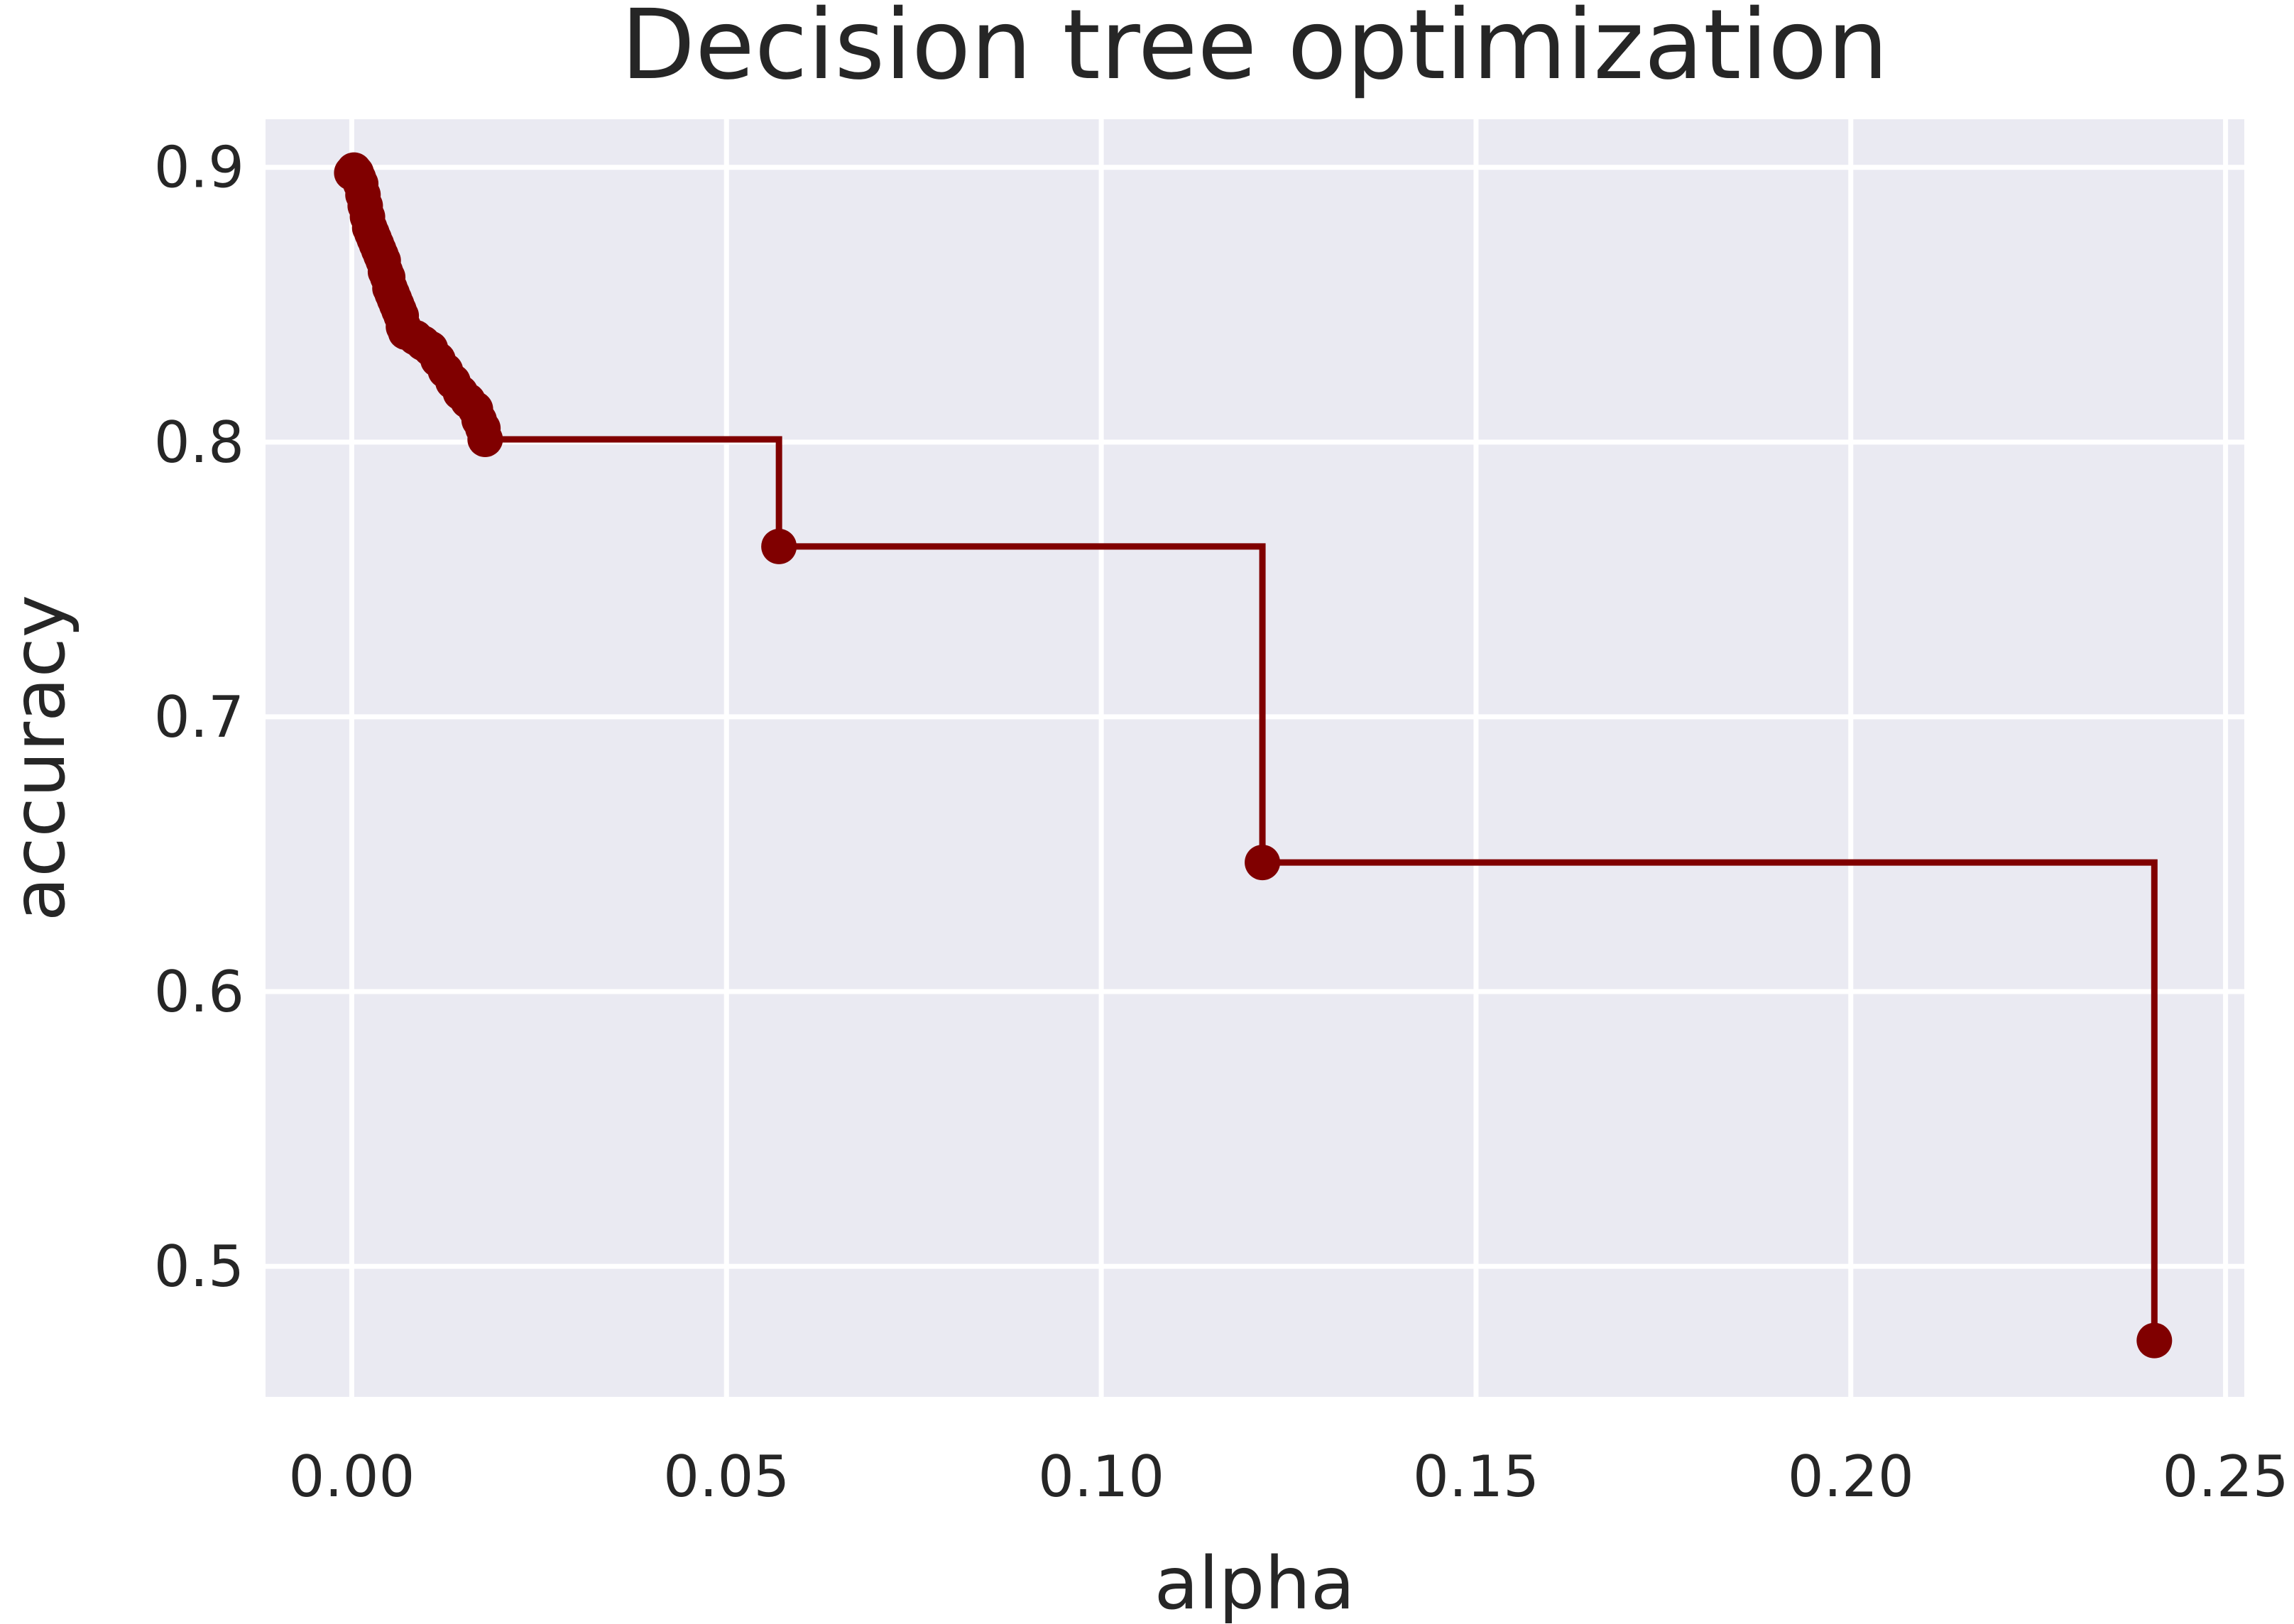  I want to click on x-tick-label: 0.10, so click(1101, 1477).